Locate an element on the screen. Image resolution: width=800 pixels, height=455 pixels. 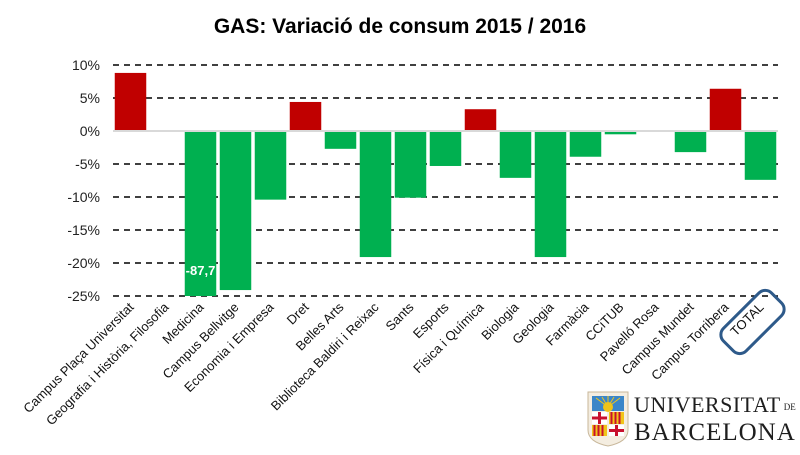
total-highlight-box is located at coordinates (752, 322).